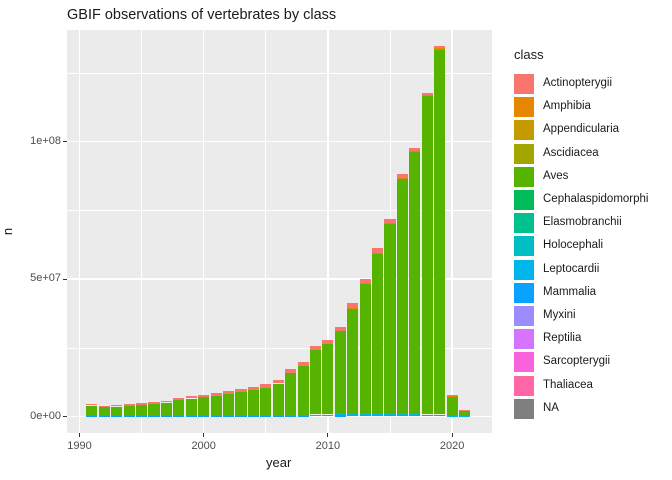 This screenshot has height=480, width=672. What do you see at coordinates (567, 106) in the screenshot?
I see `legend-label: Amphibia` at bounding box center [567, 106].